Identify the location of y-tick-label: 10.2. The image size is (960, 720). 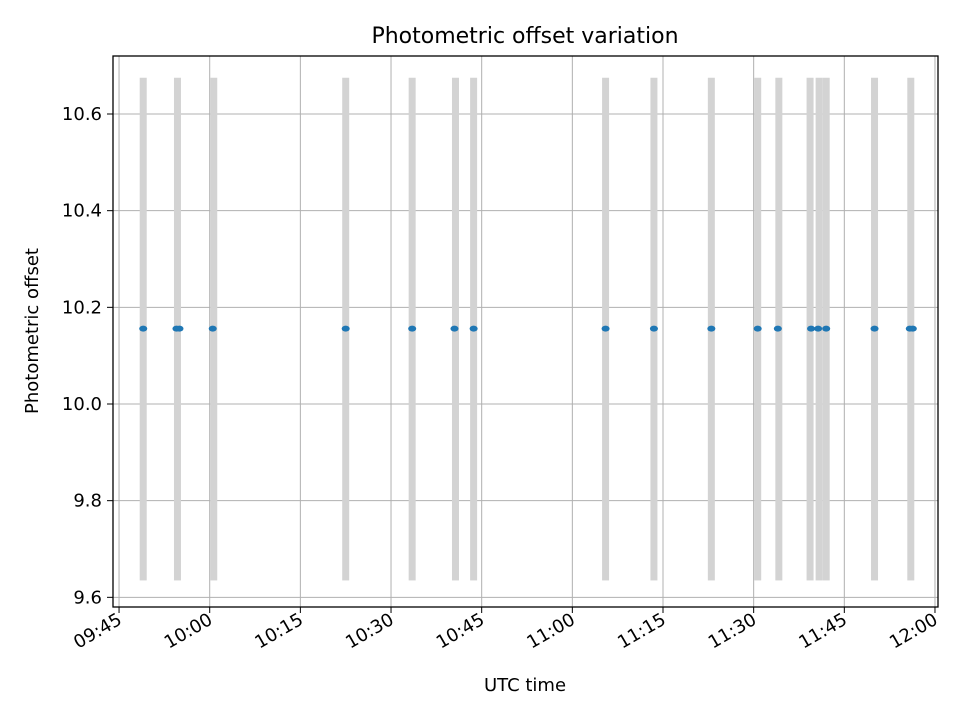
(82, 307).